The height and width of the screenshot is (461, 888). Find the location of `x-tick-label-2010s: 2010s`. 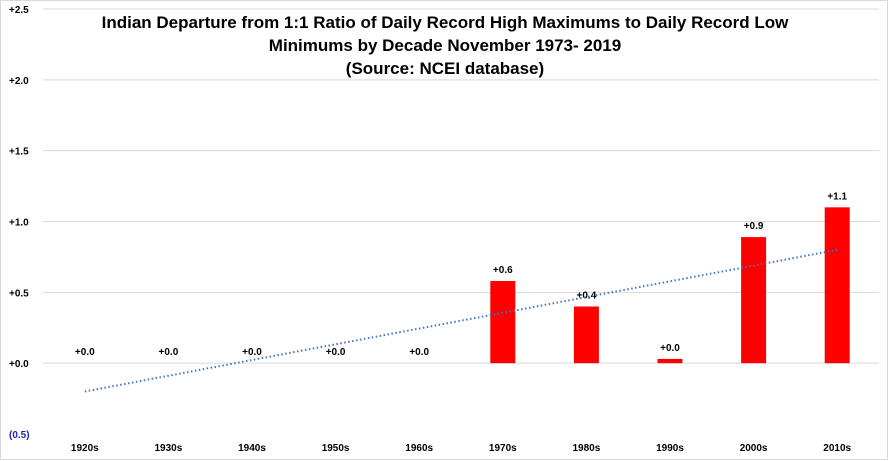

x-tick-label-2010s: 2010s is located at coordinates (837, 448).